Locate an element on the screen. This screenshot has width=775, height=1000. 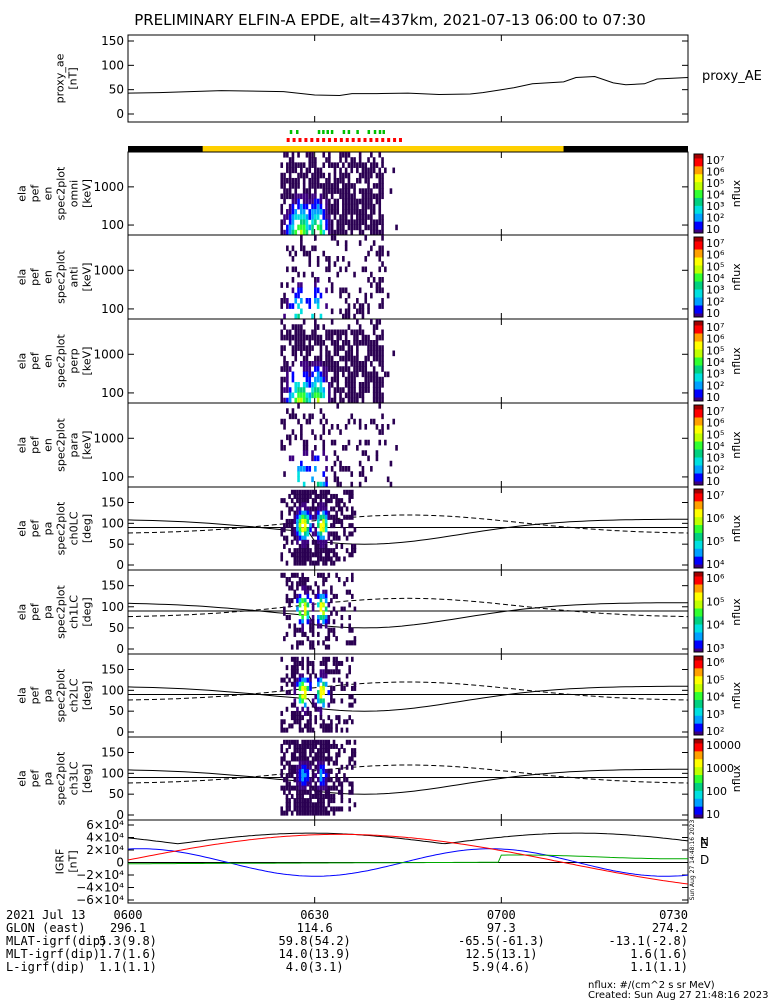
loss-cone-curve is located at coordinates (407, 781).